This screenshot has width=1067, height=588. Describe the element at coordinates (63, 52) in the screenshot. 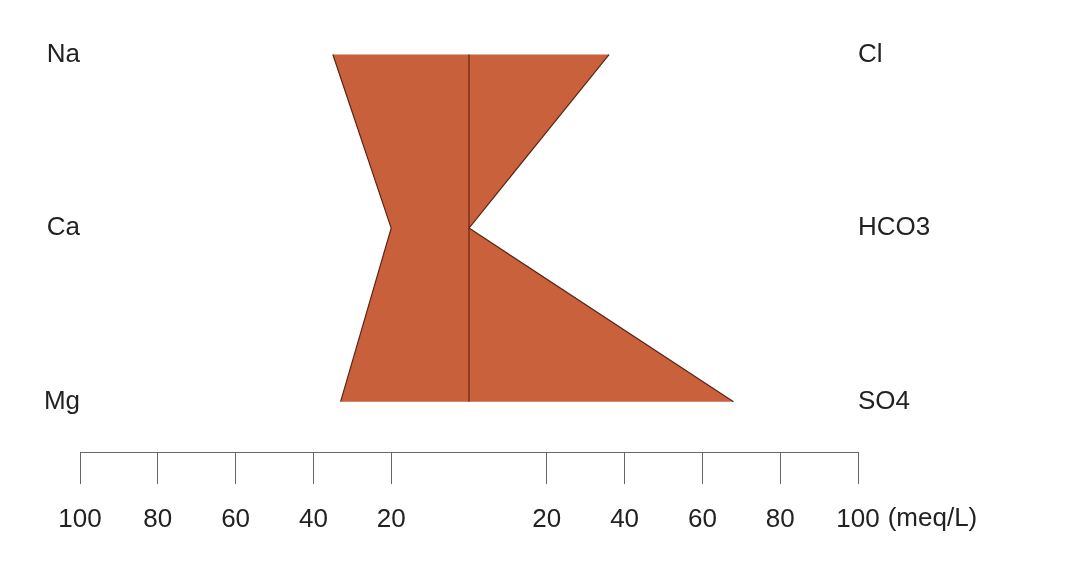

I see `y-tick-label: Na` at that location.